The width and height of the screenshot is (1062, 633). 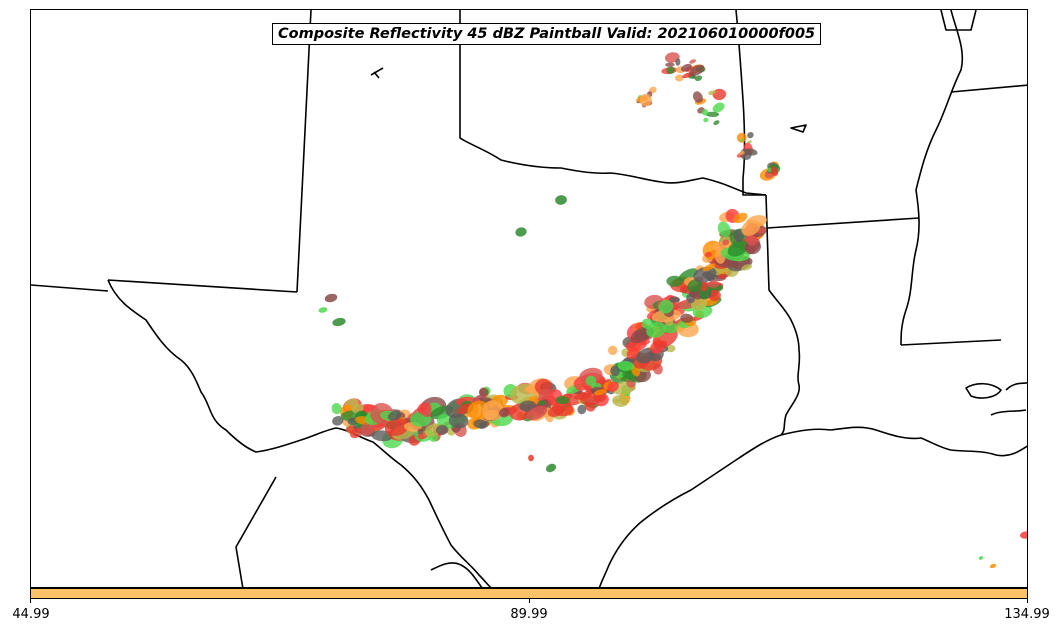 I want to click on red-river-border, so click(x=613, y=103).